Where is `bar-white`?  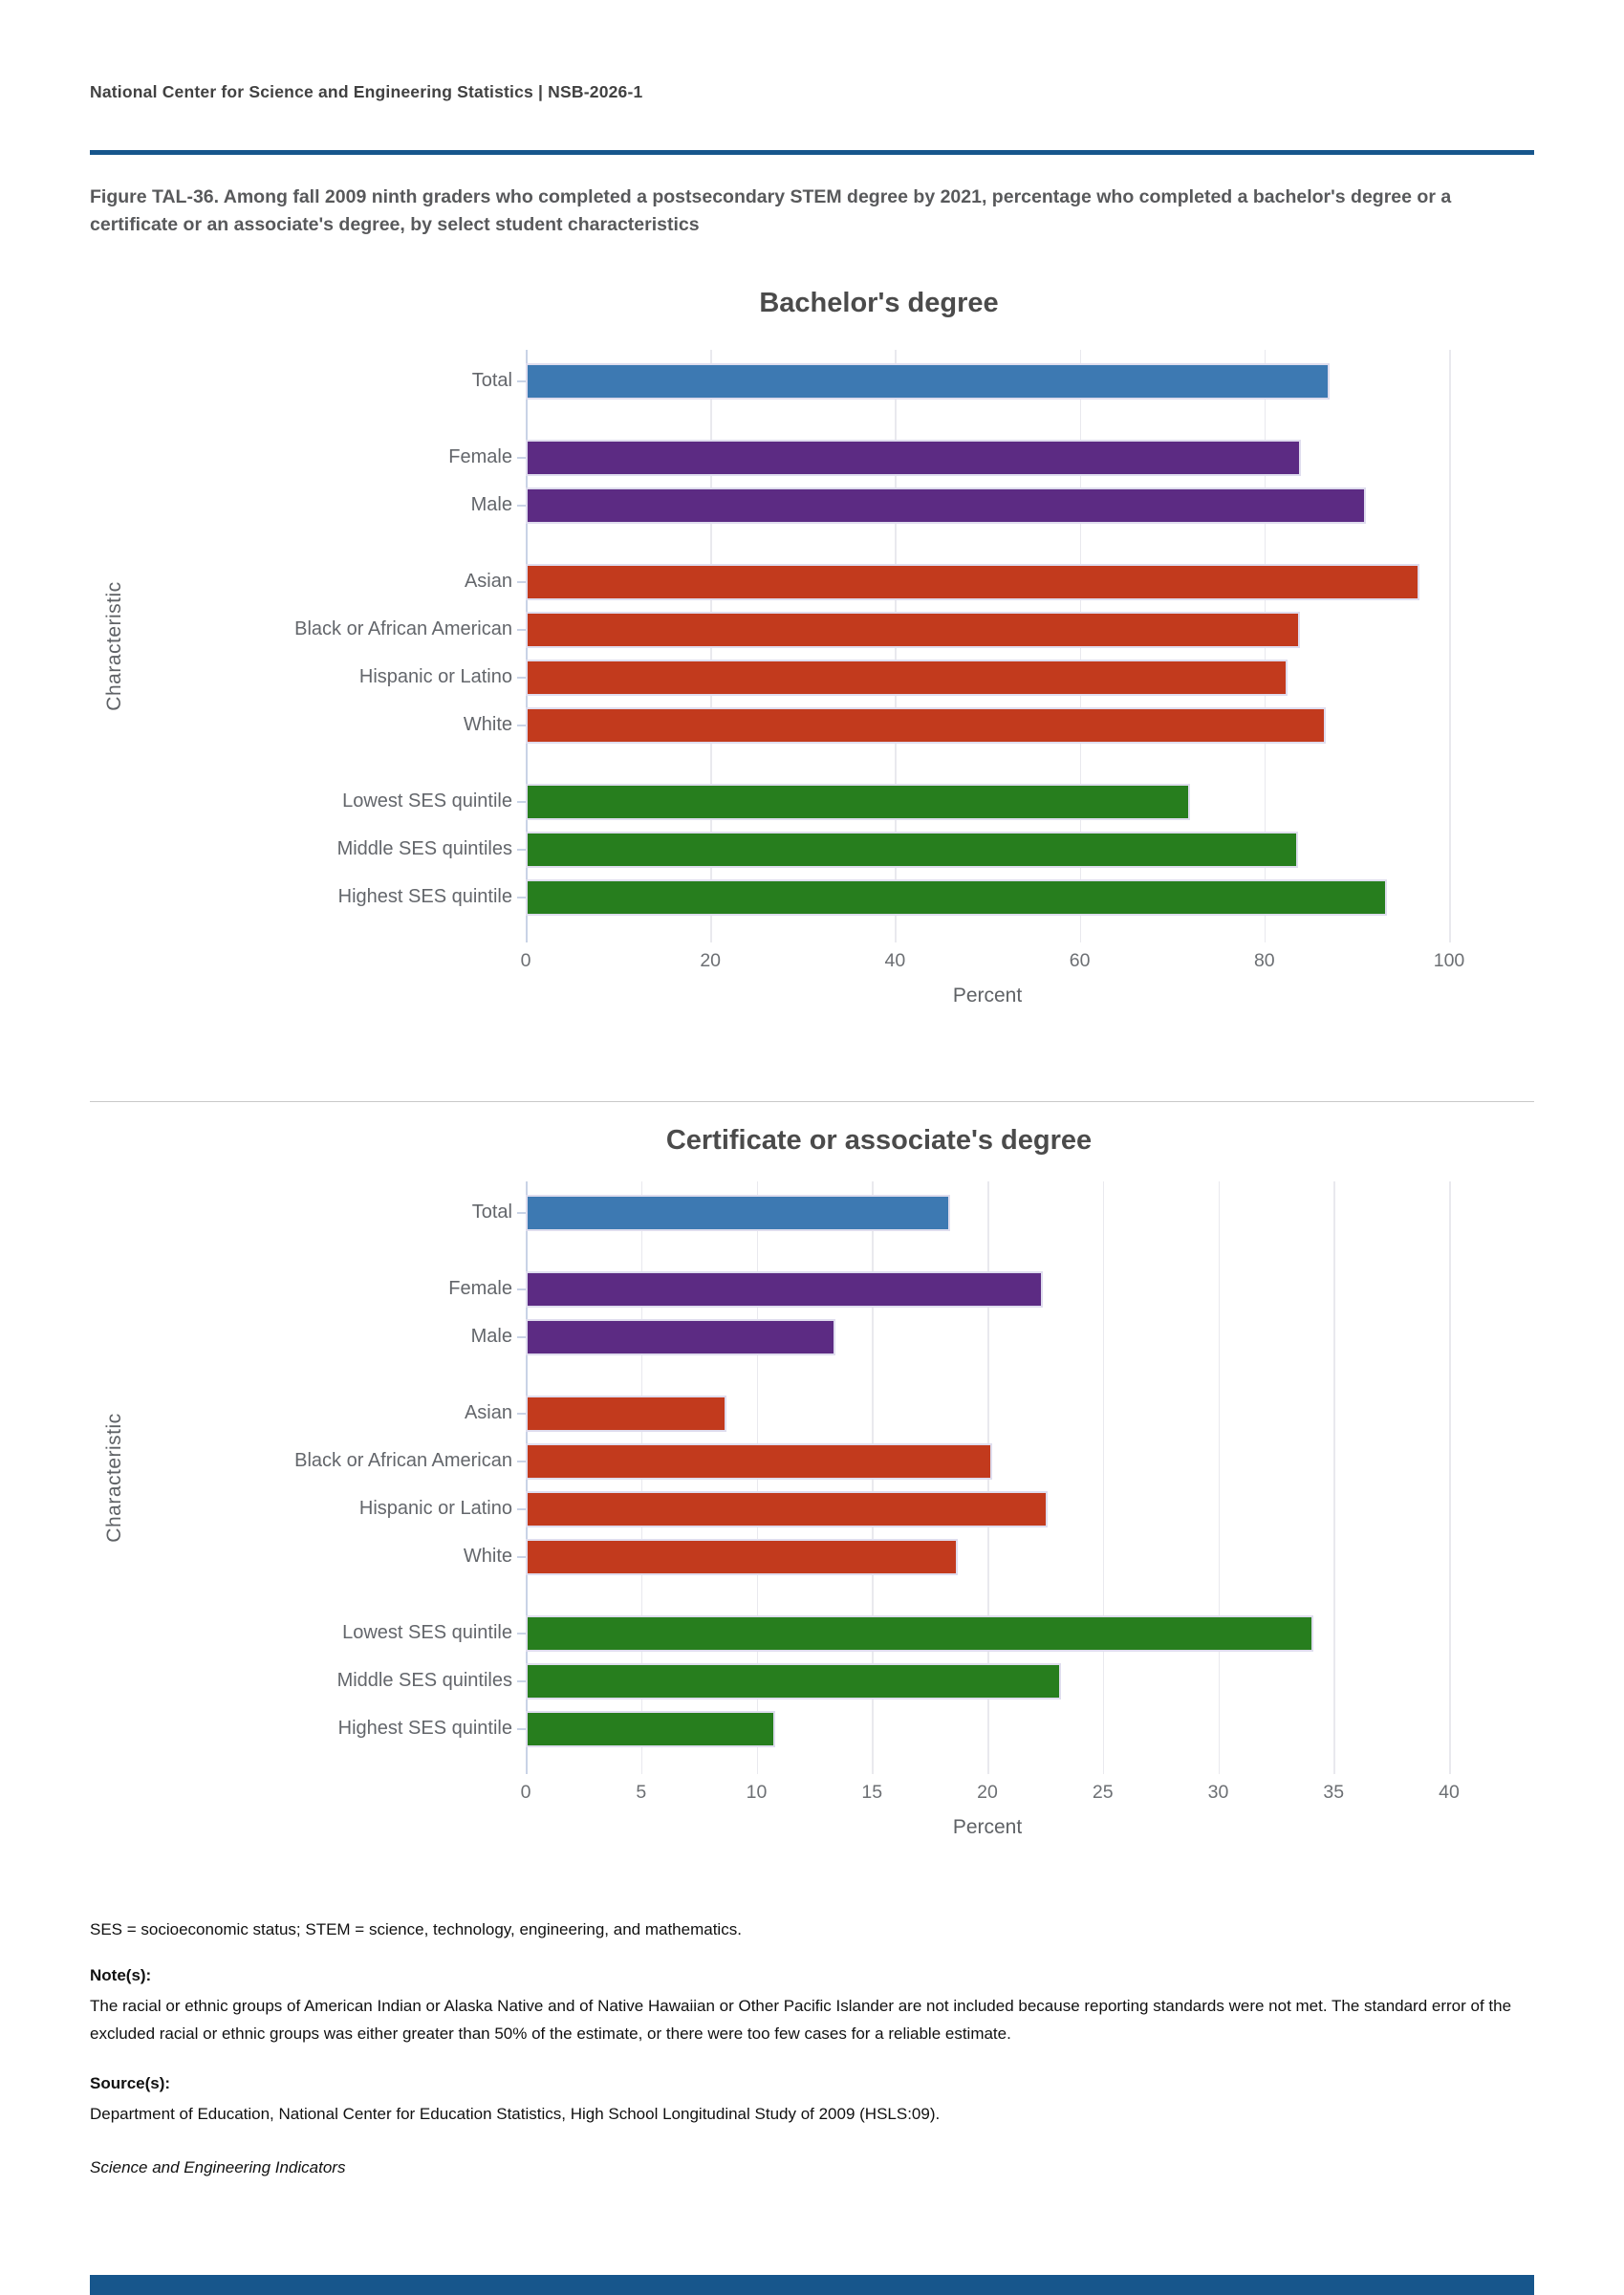
bar-white is located at coordinates (926, 725).